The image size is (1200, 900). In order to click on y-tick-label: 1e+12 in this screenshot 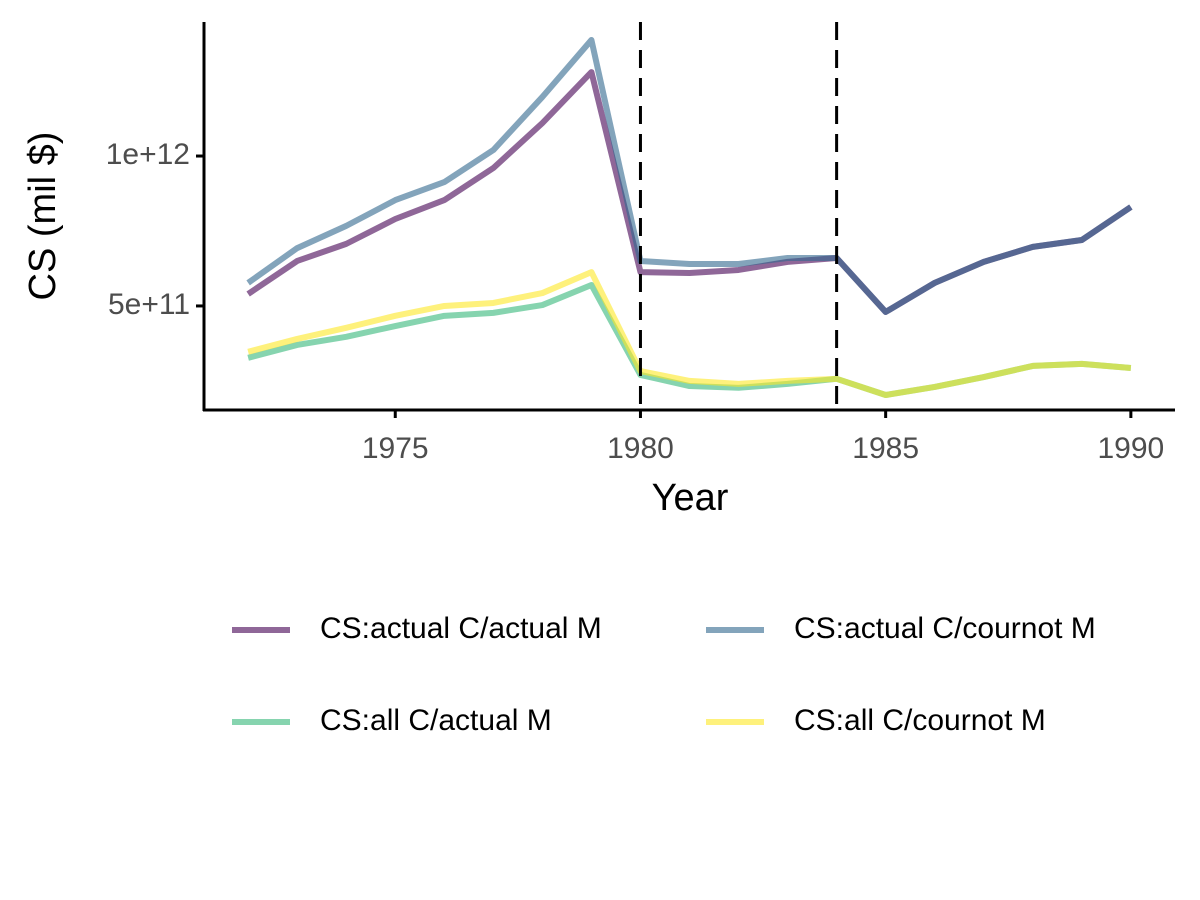, I will do `click(148, 154)`.